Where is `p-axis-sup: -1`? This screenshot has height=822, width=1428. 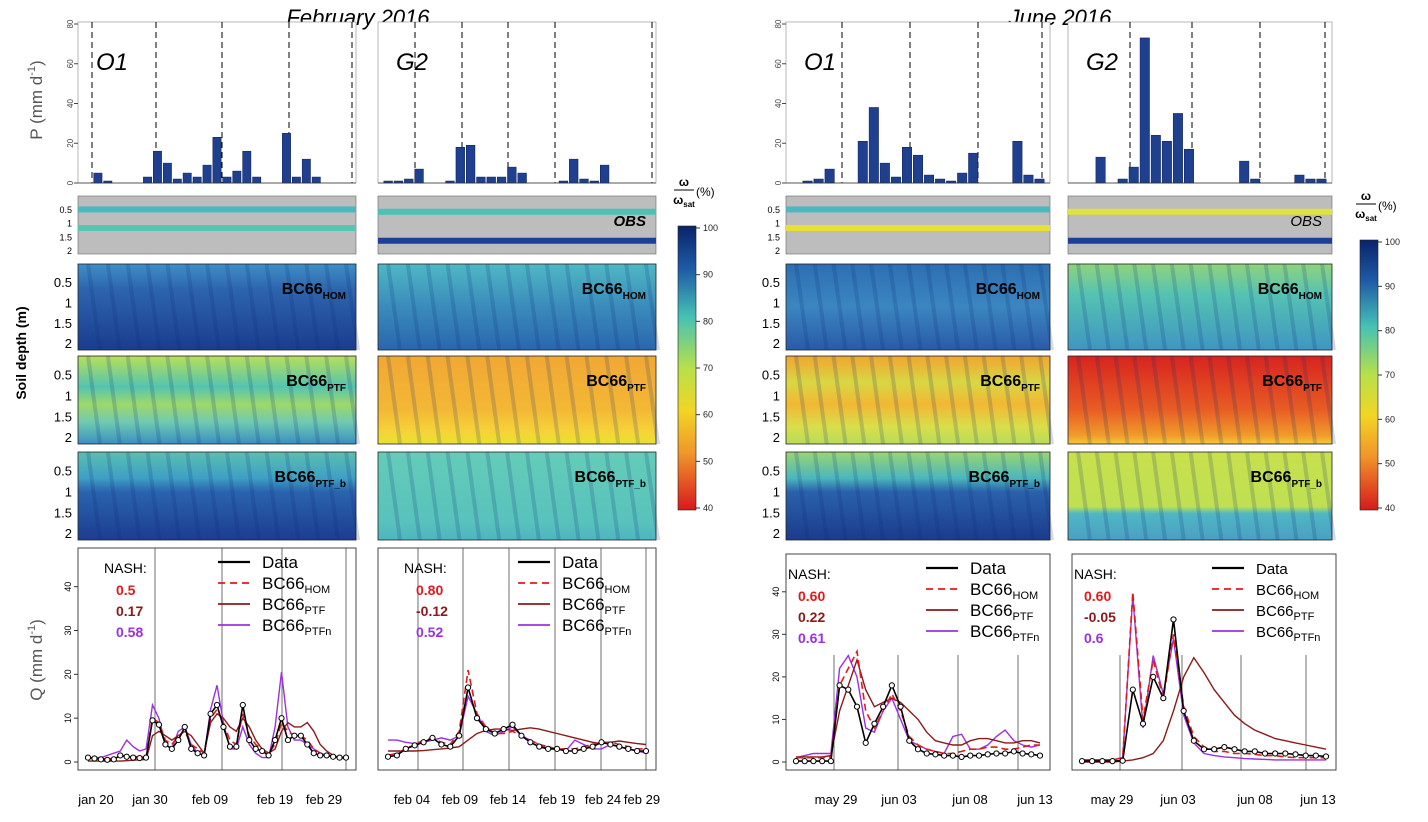
p-axis-sup: -1 is located at coordinates (32, 71).